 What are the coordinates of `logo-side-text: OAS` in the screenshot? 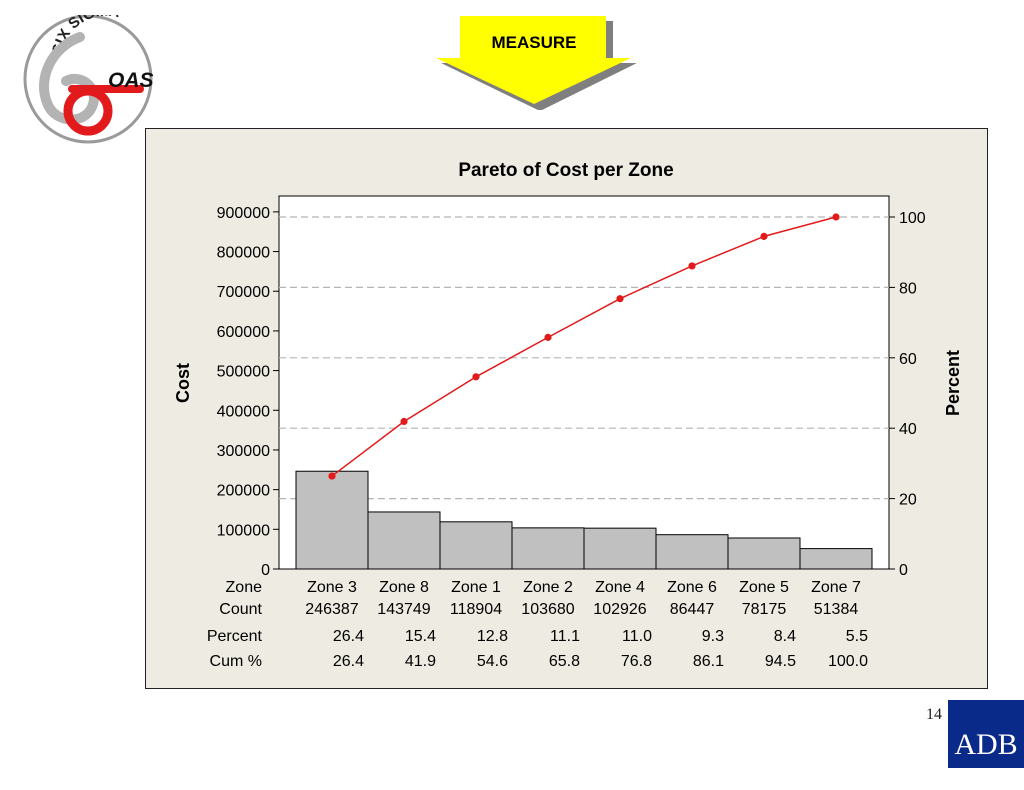 It's located at (131, 80).